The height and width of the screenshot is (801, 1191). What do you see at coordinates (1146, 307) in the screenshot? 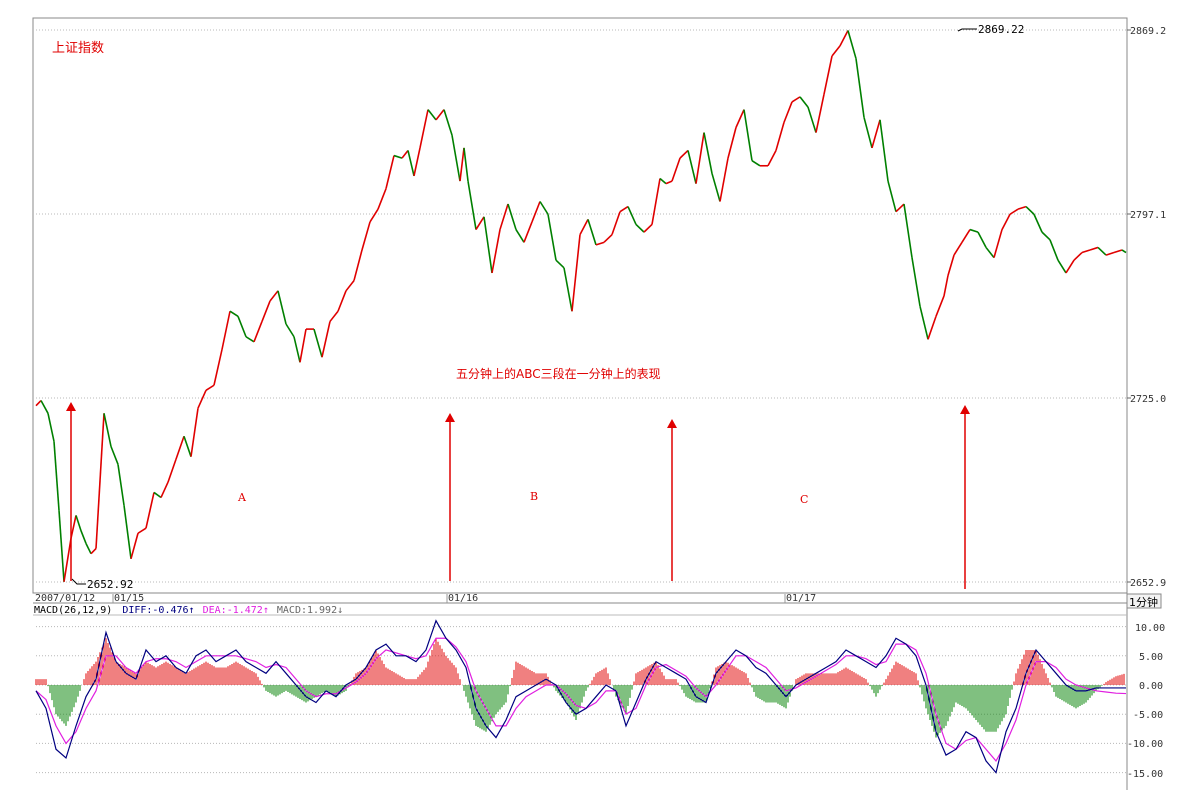
I see `price-y-axis: 2869.2 2797.1 2725.0 2652.9` at bounding box center [1146, 307].